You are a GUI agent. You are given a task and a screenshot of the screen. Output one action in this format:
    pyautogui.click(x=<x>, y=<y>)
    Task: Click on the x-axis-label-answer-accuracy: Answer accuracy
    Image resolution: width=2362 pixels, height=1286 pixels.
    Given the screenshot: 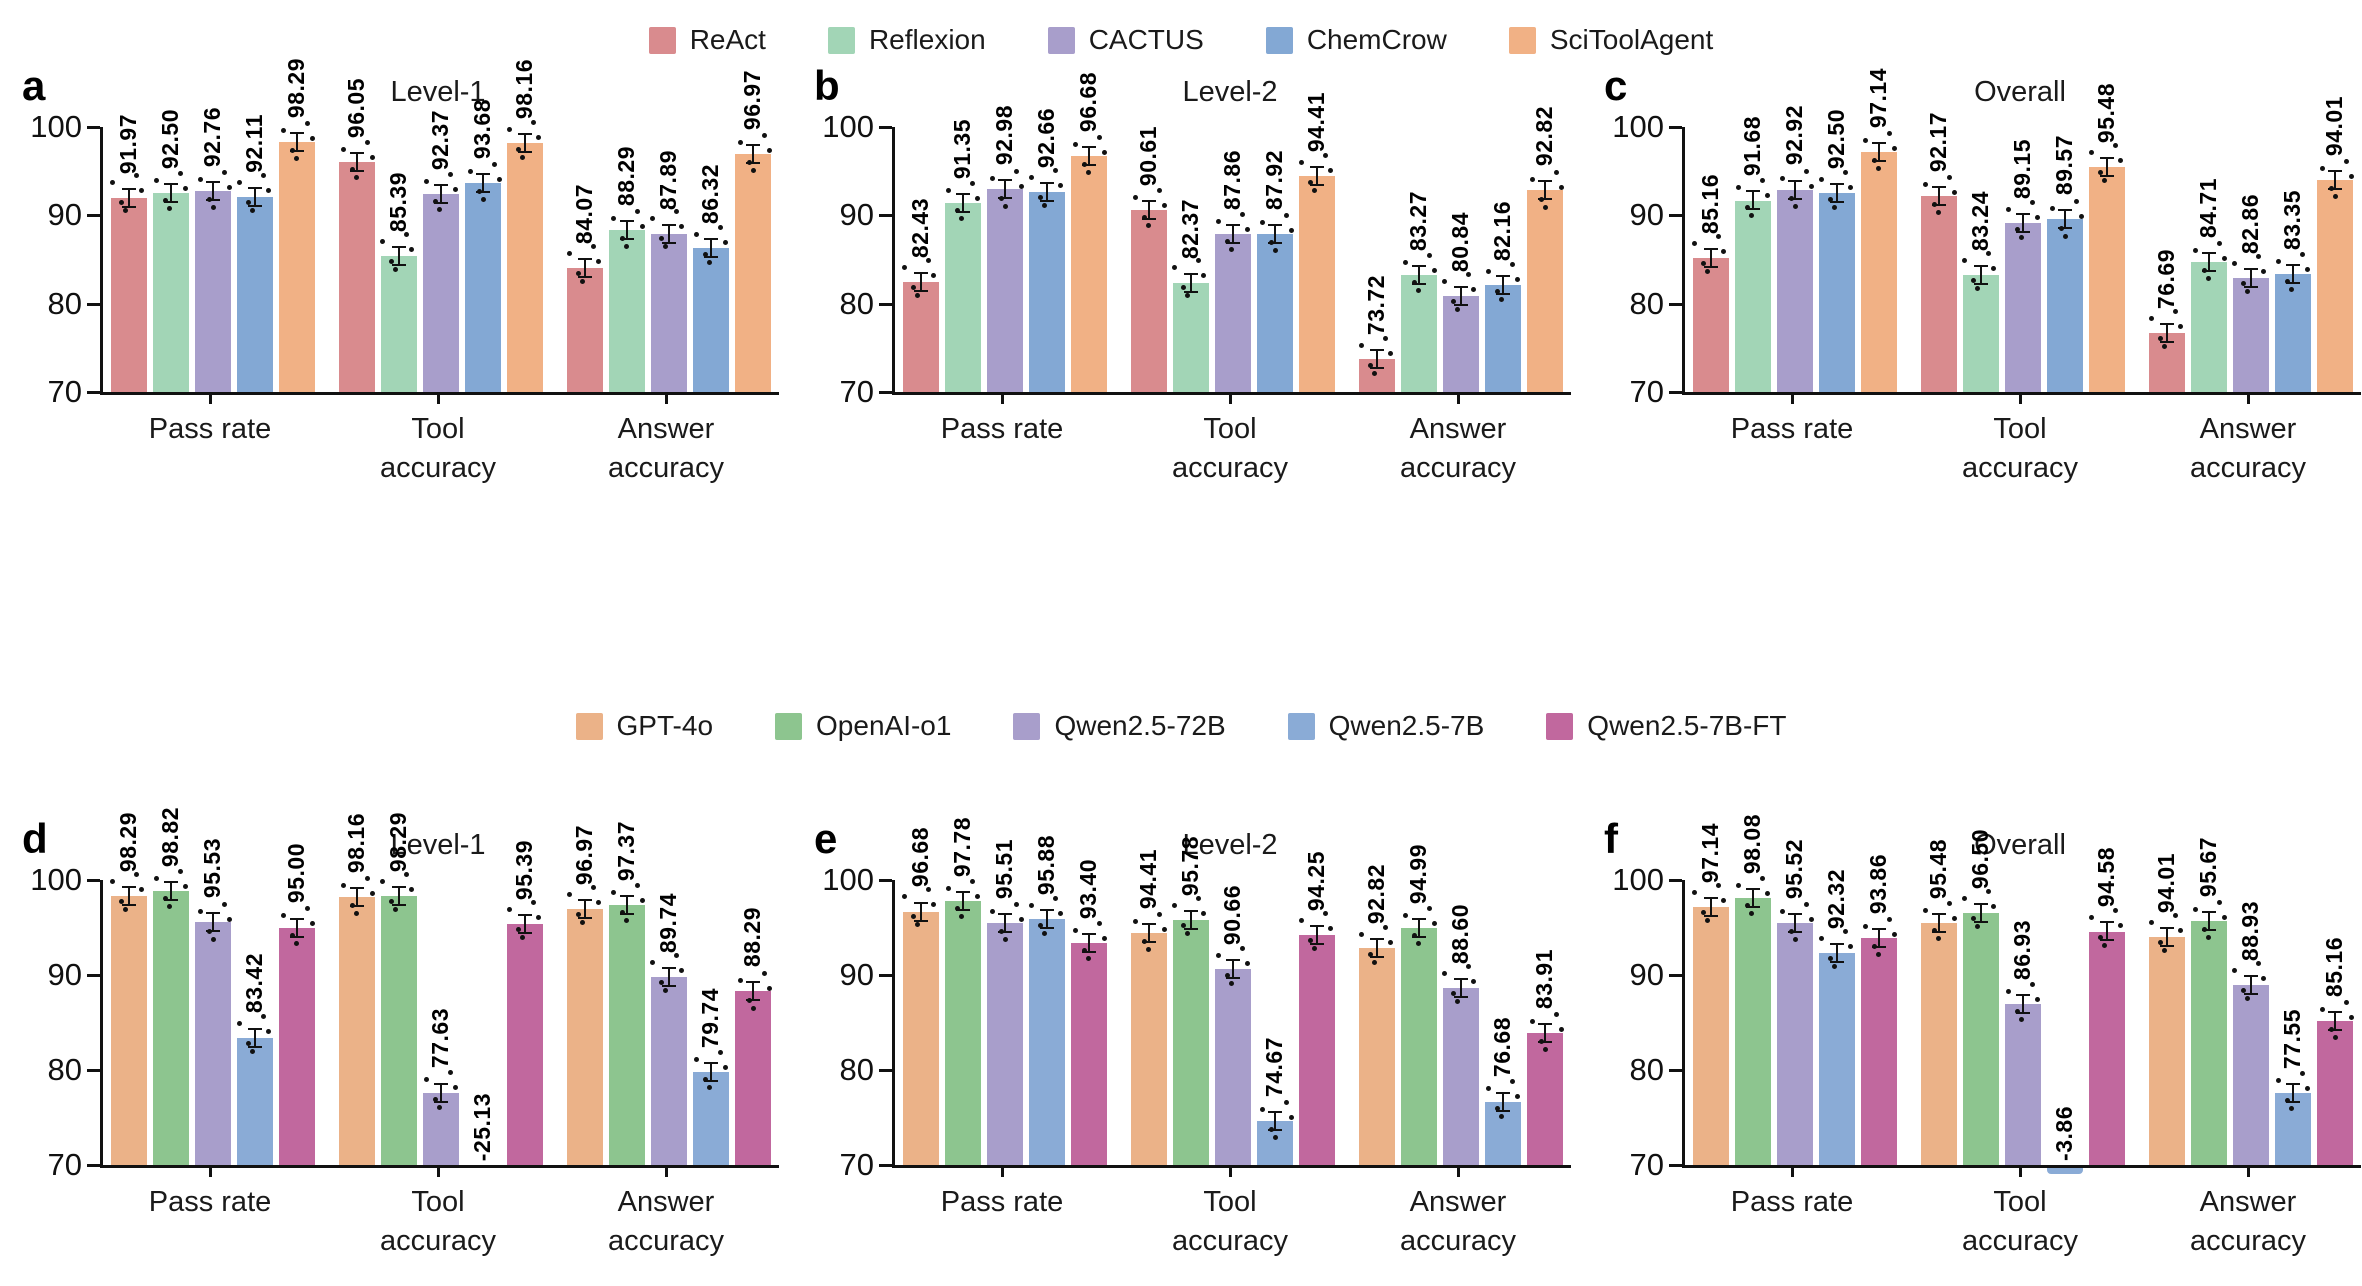 What is the action you would take?
    pyautogui.click(x=666, y=449)
    